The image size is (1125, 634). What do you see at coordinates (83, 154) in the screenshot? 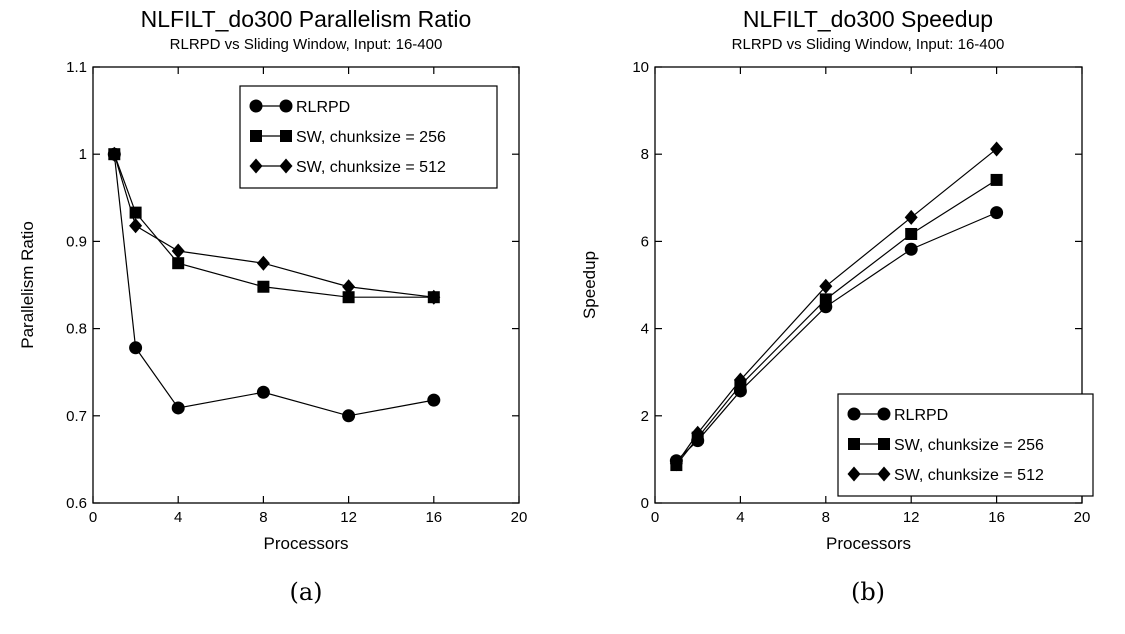
I see `y-tick-label: 1` at bounding box center [83, 154].